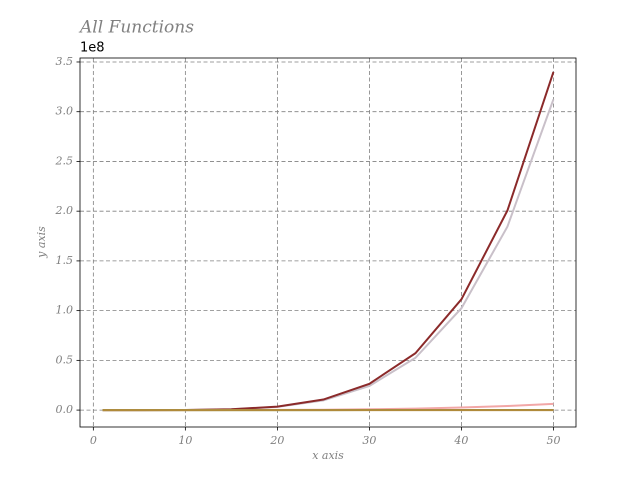 This screenshot has height=480, width=640. What do you see at coordinates (65, 111) in the screenshot?
I see `y-tick-label: 3.0` at bounding box center [65, 111].